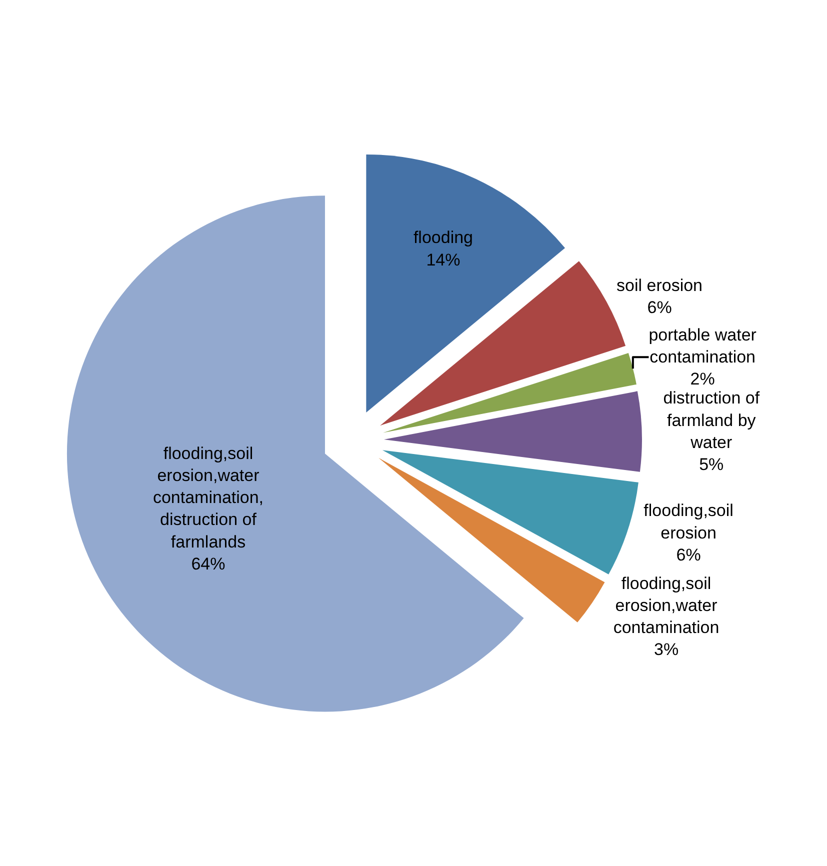 The height and width of the screenshot is (866, 827). Describe the element at coordinates (659, 285) in the screenshot. I see `slice-label: soil erosion` at that location.